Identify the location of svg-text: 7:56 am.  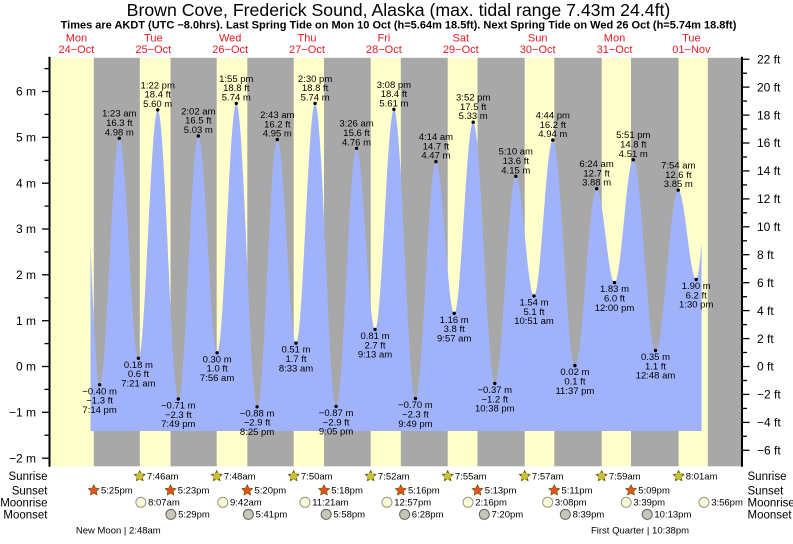
(217, 378).